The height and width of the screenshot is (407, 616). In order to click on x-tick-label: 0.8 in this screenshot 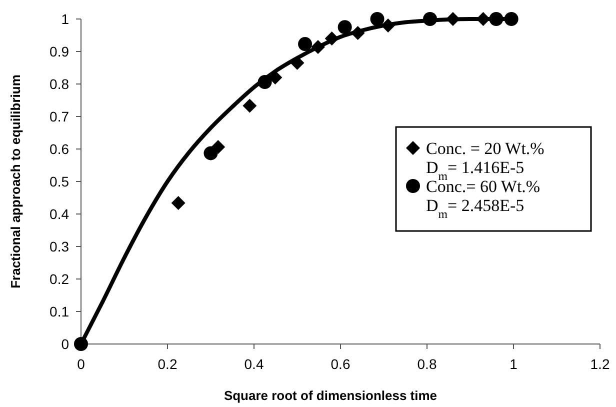, I will do `click(427, 364)`.